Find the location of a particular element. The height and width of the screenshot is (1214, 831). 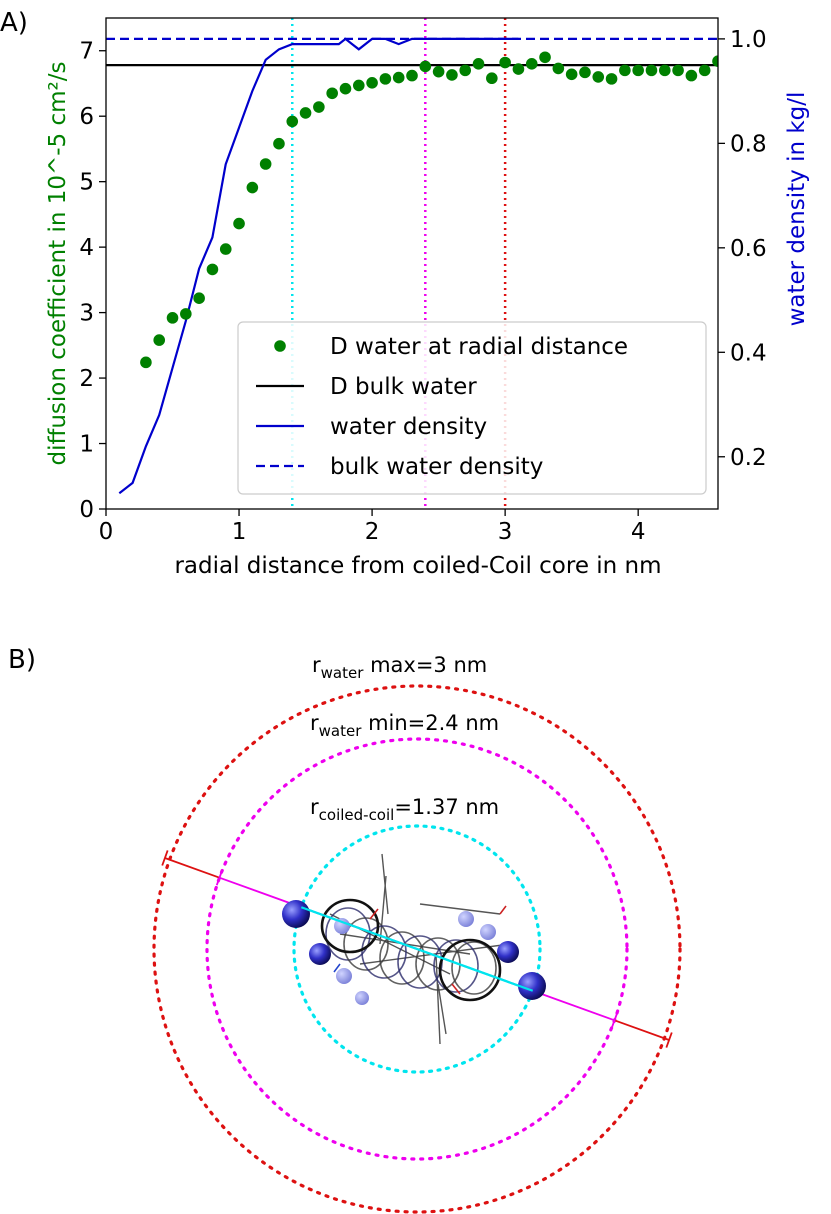

legend-box is located at coordinates (472, 408).